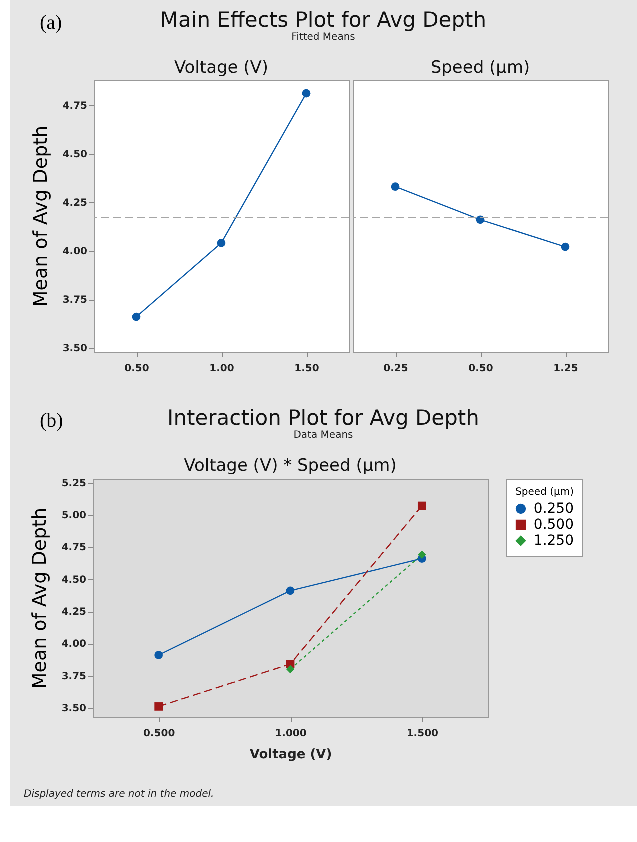 This screenshot has height=842, width=637. Describe the element at coordinates (396, 369) in the screenshot. I see `x-tick-label: 0.25` at that location.